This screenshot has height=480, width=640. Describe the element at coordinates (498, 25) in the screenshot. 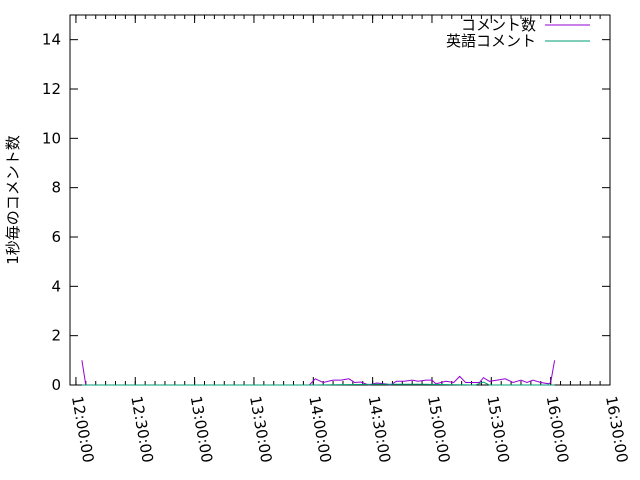

I see `legend-label-comments: コメント数` at that location.